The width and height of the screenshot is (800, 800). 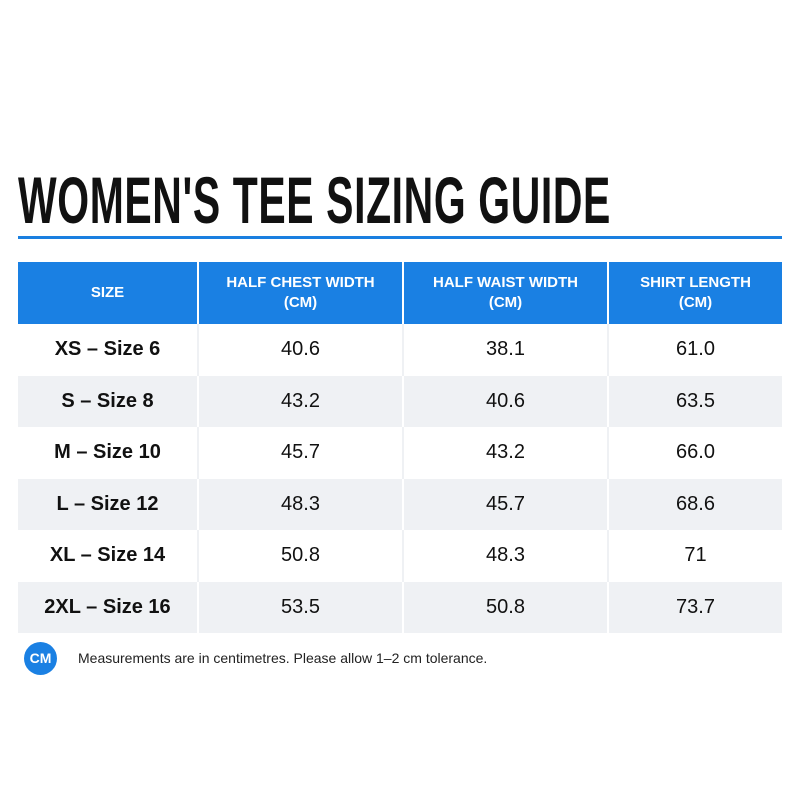 I want to click on table-row: 2XL – Size 16 53.5 50.8 73.7, so click(x=400, y=607).